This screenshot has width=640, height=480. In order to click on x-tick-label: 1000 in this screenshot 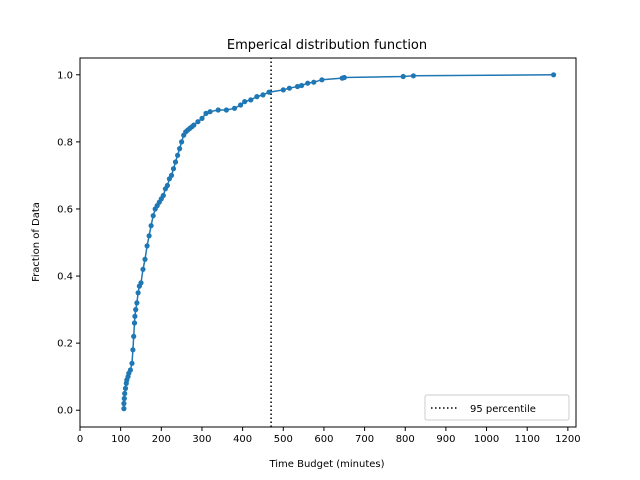, I will do `click(486, 439)`.